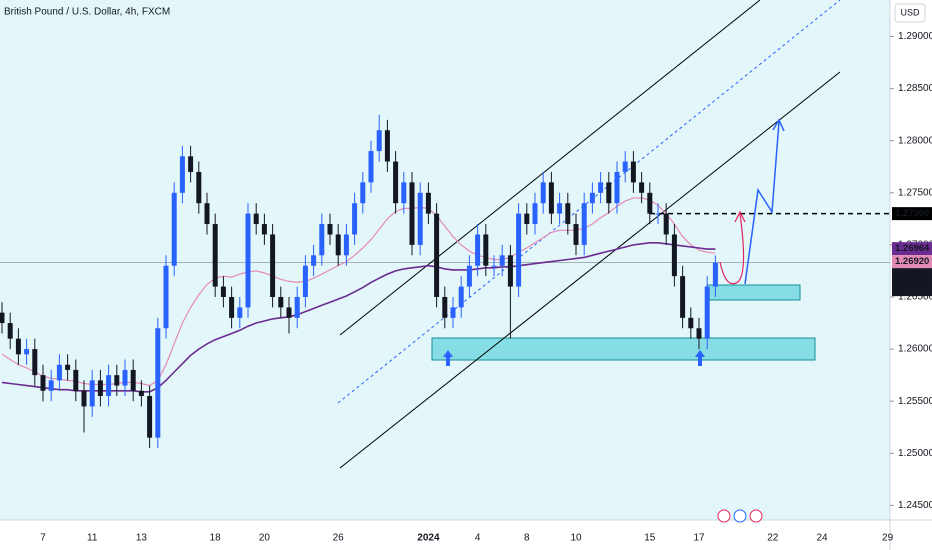 This screenshot has height=550, width=932. Describe the element at coordinates (773, 538) in the screenshot. I see `x-tick-label: 22` at that location.